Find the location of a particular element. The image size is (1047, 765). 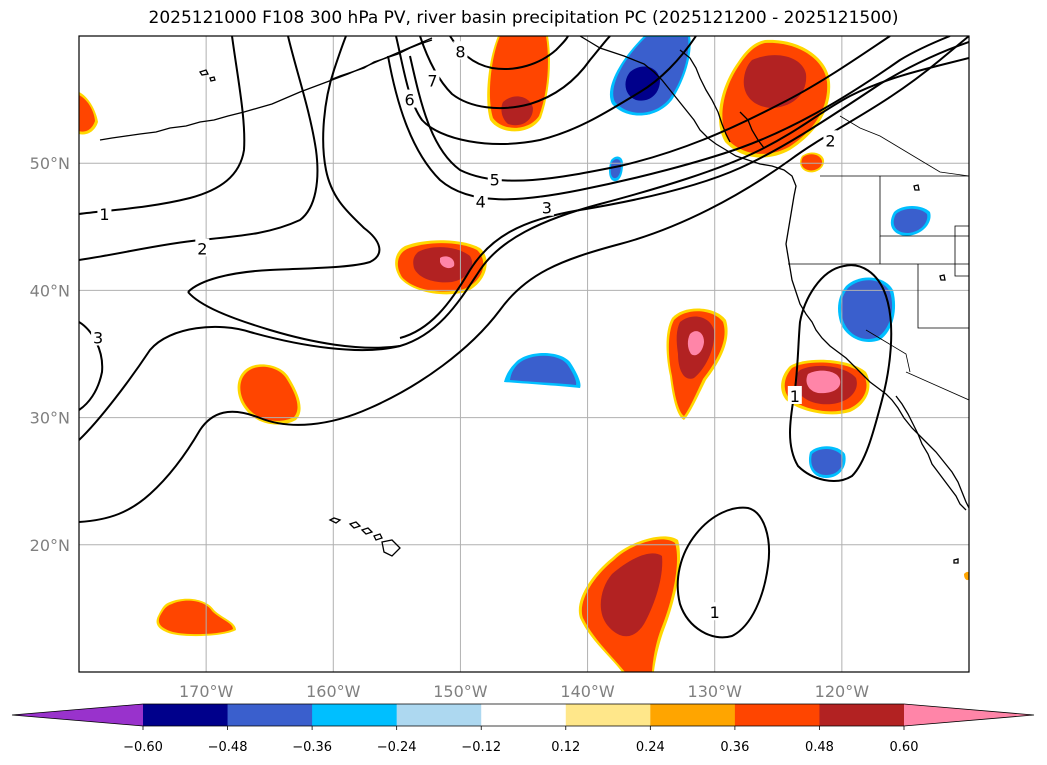

colorbar-tick-label: −0.48 is located at coordinates (228, 747).